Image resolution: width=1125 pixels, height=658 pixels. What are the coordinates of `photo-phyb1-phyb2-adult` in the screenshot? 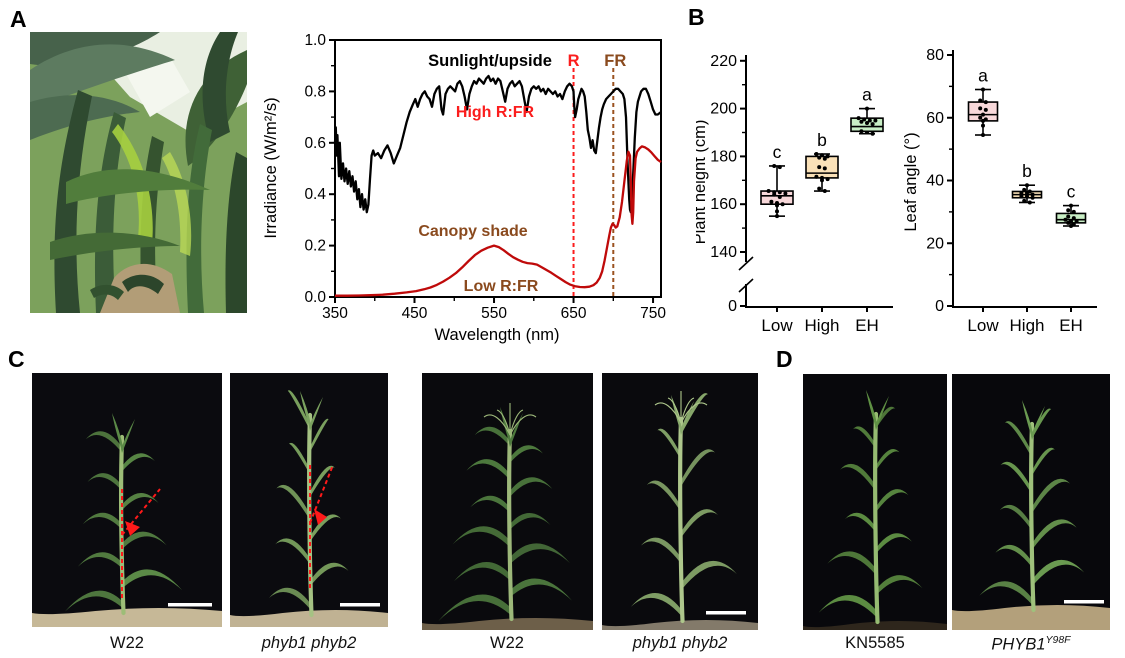 It's located at (680, 501).